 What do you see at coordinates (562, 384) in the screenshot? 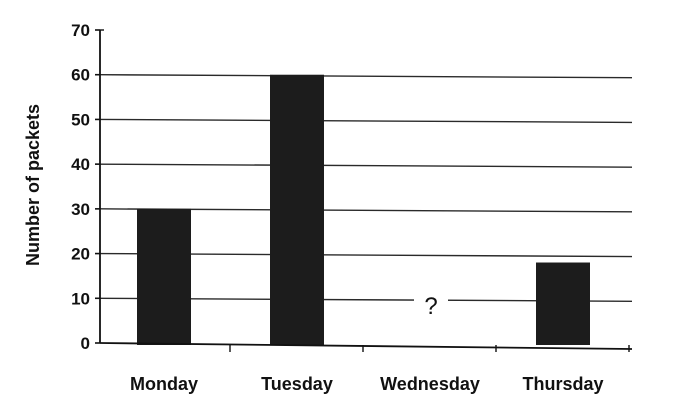
I see `x-category-label-thursday: Thursday` at bounding box center [562, 384].